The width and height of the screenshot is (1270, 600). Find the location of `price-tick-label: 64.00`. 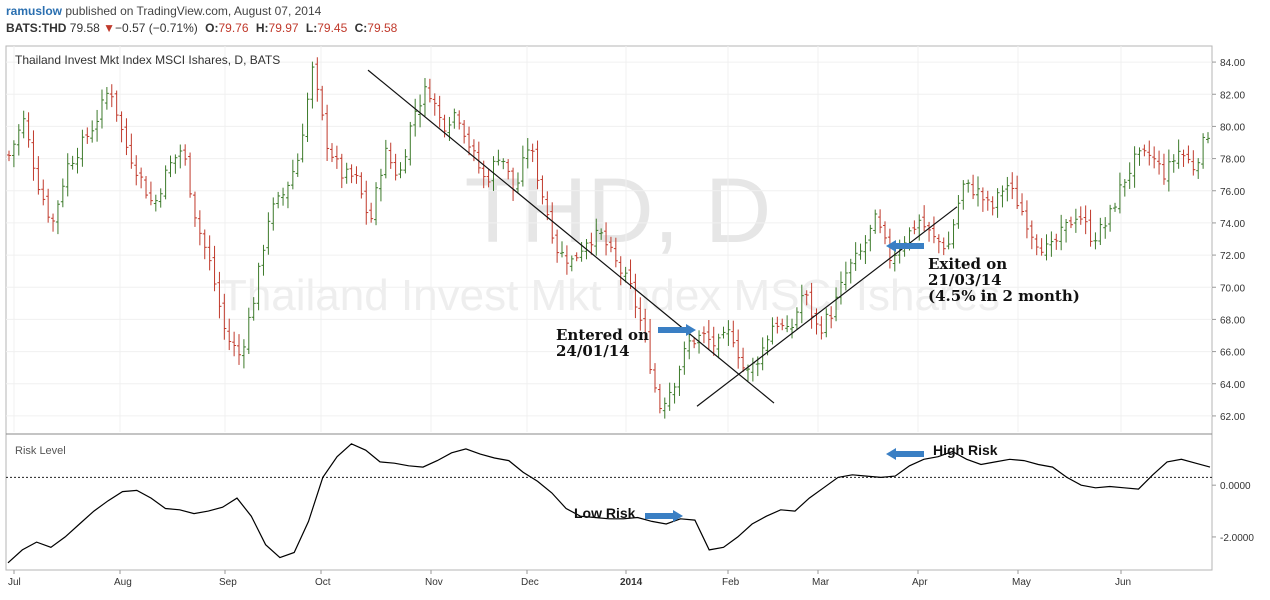

price-tick-label: 64.00 is located at coordinates (1232, 385).